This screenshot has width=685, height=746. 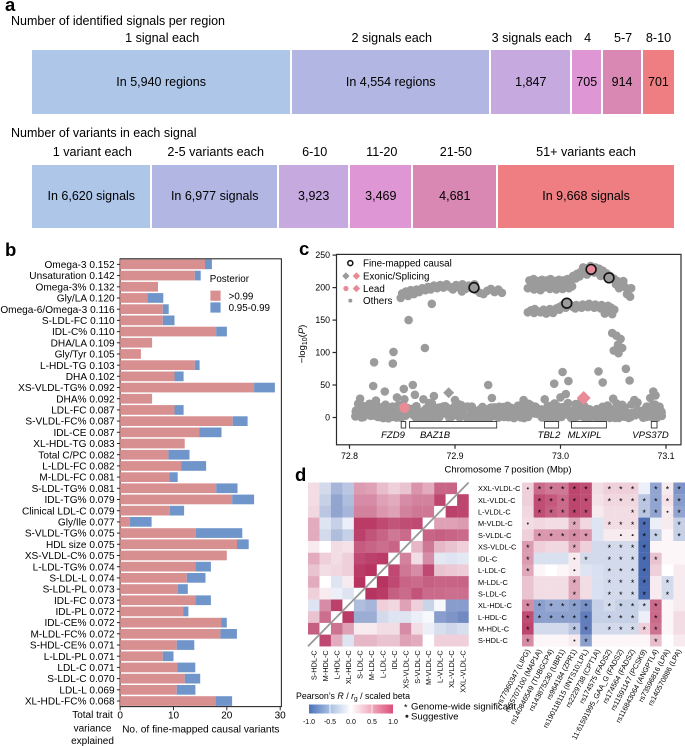 What do you see at coordinates (82, 579) in the screenshot?
I see `svg-text: S-LDL-L 0.074` at bounding box center [82, 579].